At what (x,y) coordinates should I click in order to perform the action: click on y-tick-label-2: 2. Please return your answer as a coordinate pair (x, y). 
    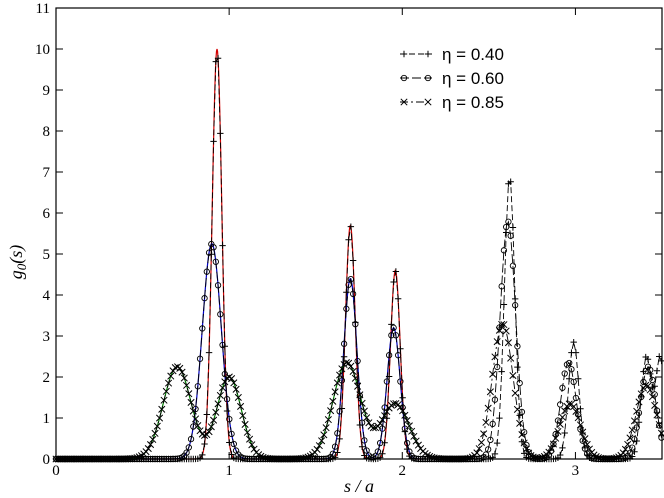
    Looking at the image, I should click on (47, 378).